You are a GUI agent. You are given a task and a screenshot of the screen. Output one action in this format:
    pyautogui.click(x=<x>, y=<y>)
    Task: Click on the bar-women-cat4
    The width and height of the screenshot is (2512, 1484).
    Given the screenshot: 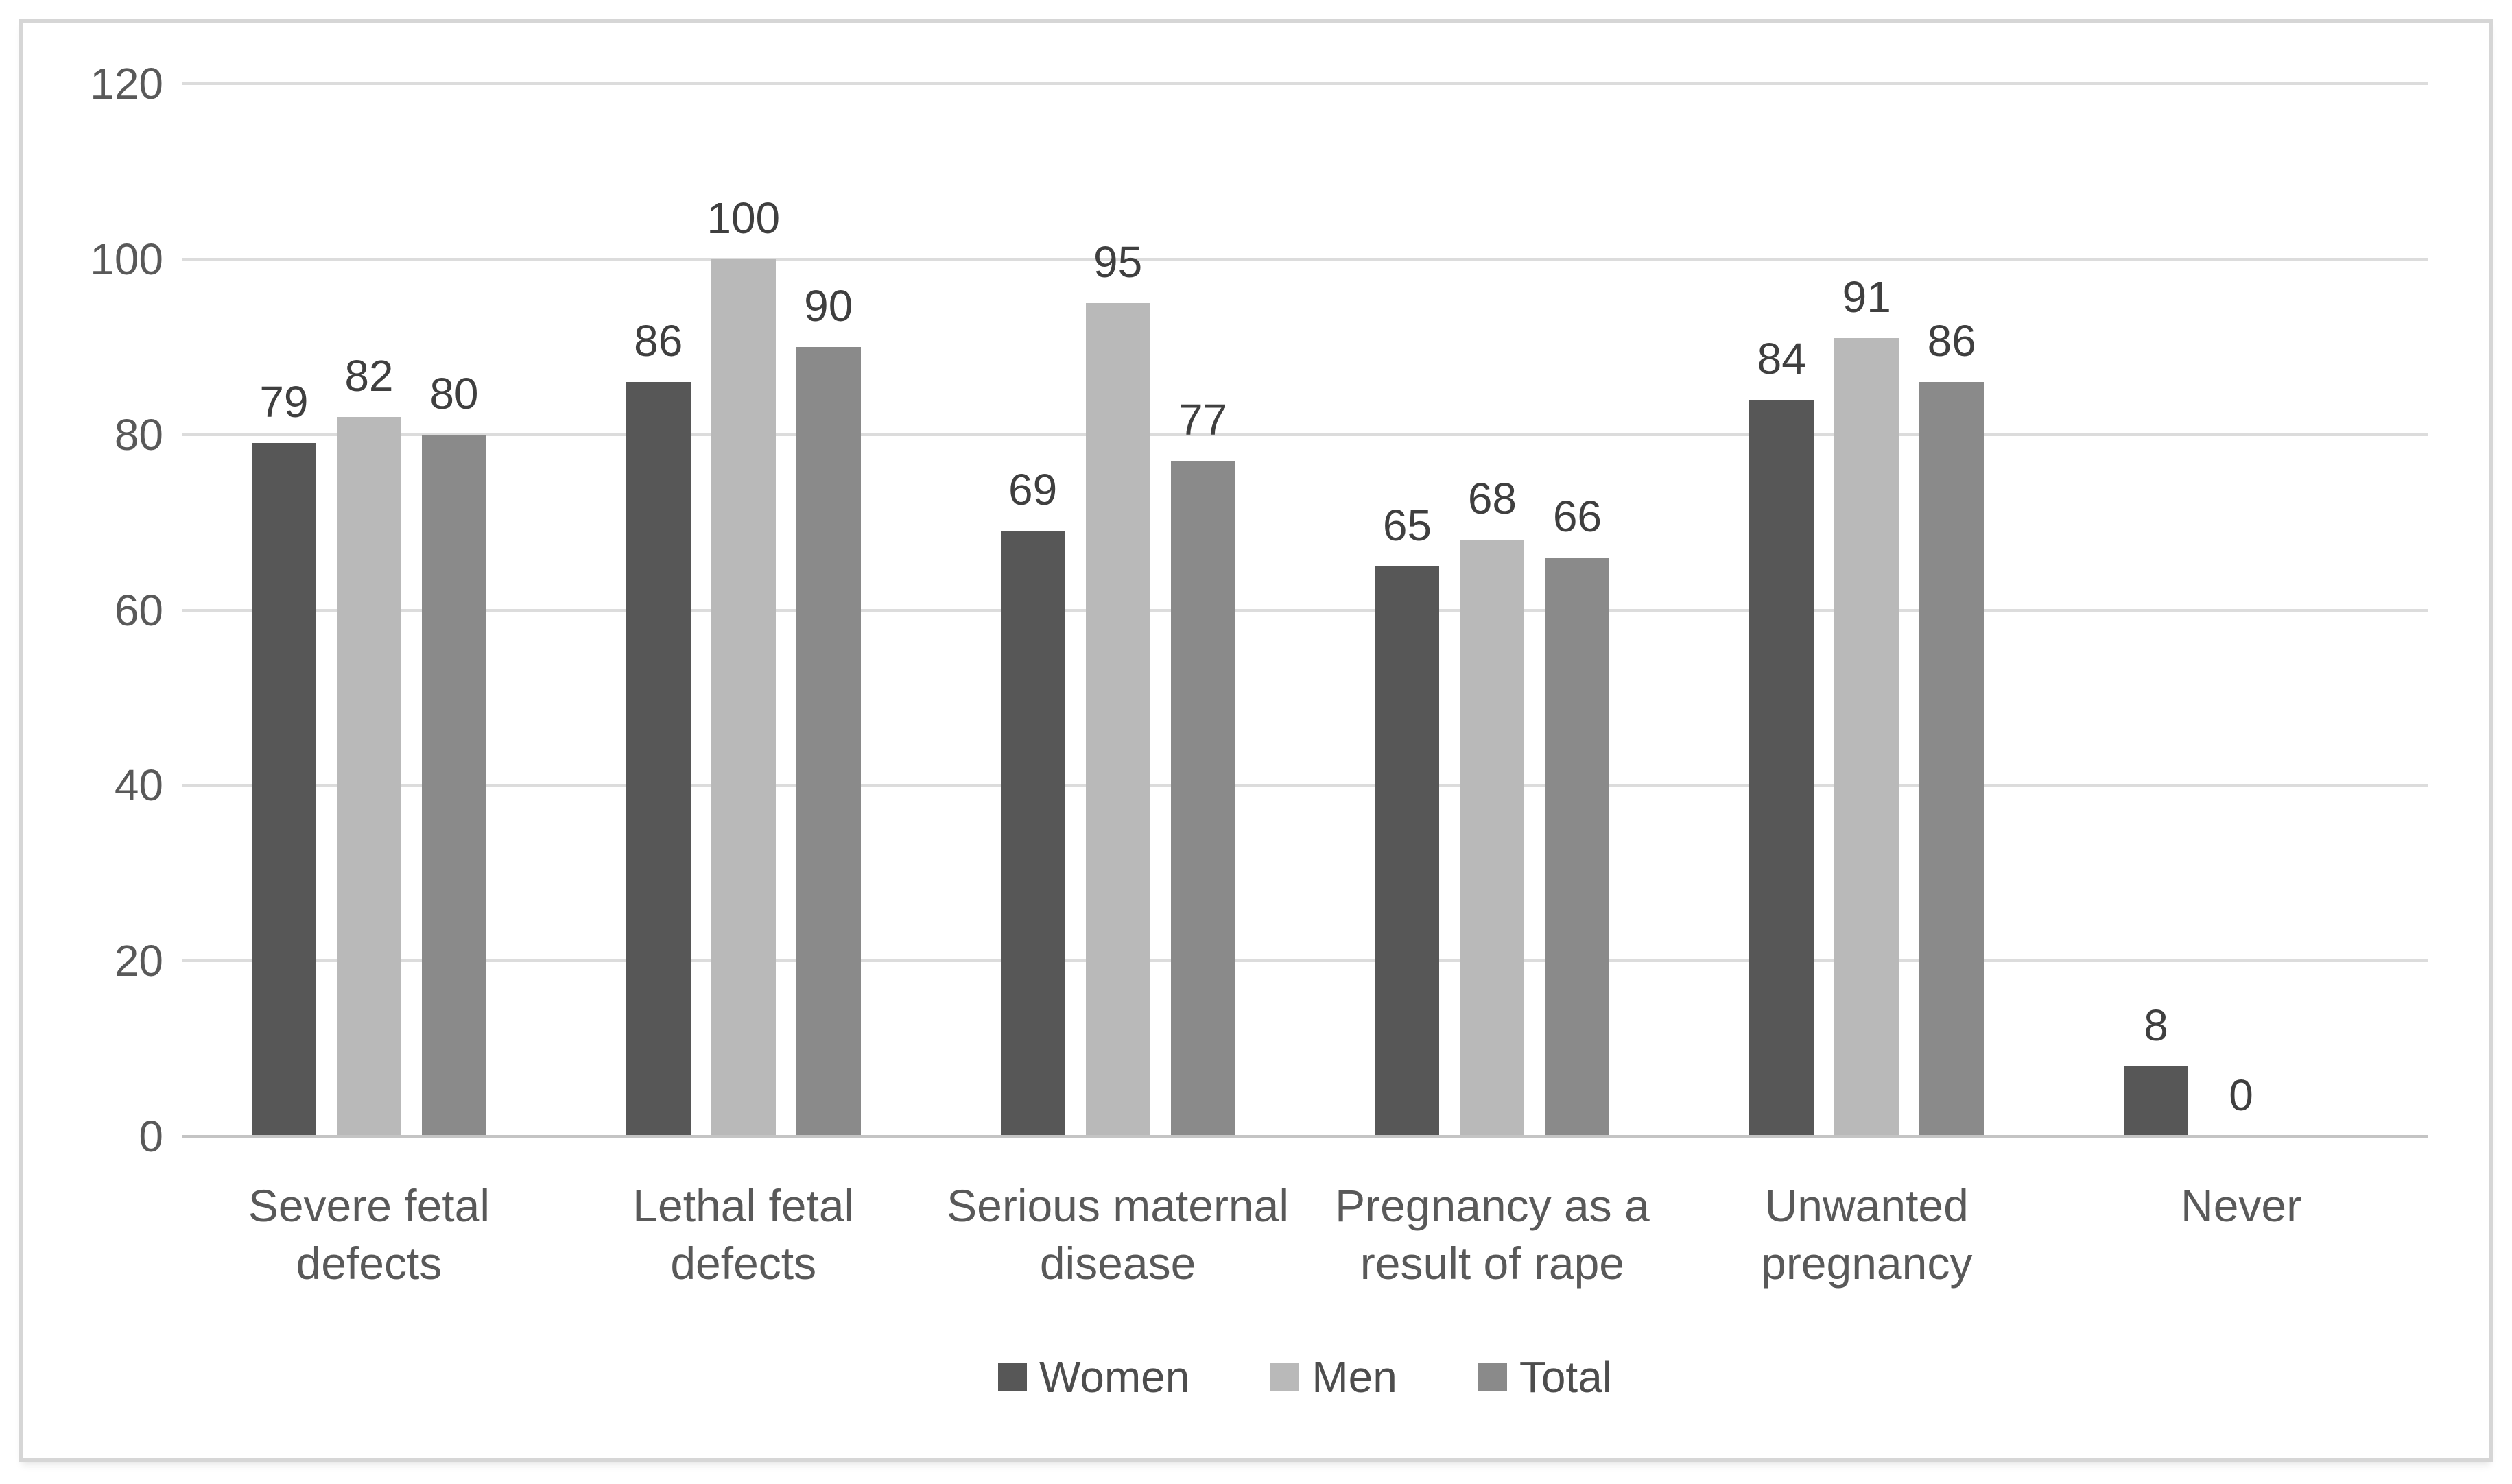 What is the action you would take?
    pyautogui.click(x=1407, y=851)
    